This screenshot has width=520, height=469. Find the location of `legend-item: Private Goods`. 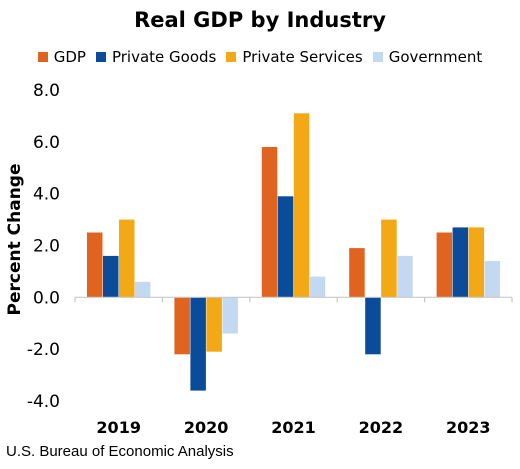

legend-item: Private Goods is located at coordinates (156, 57).